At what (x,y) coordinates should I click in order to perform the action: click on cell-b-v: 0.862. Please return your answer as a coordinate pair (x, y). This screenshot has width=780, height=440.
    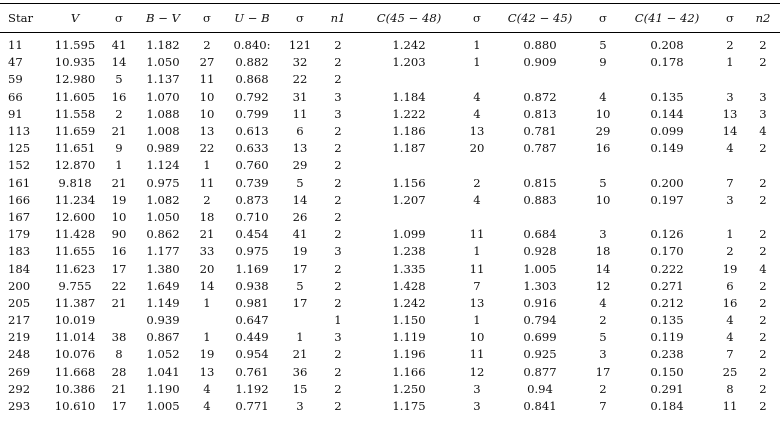
    Looking at the image, I should click on (163, 234).